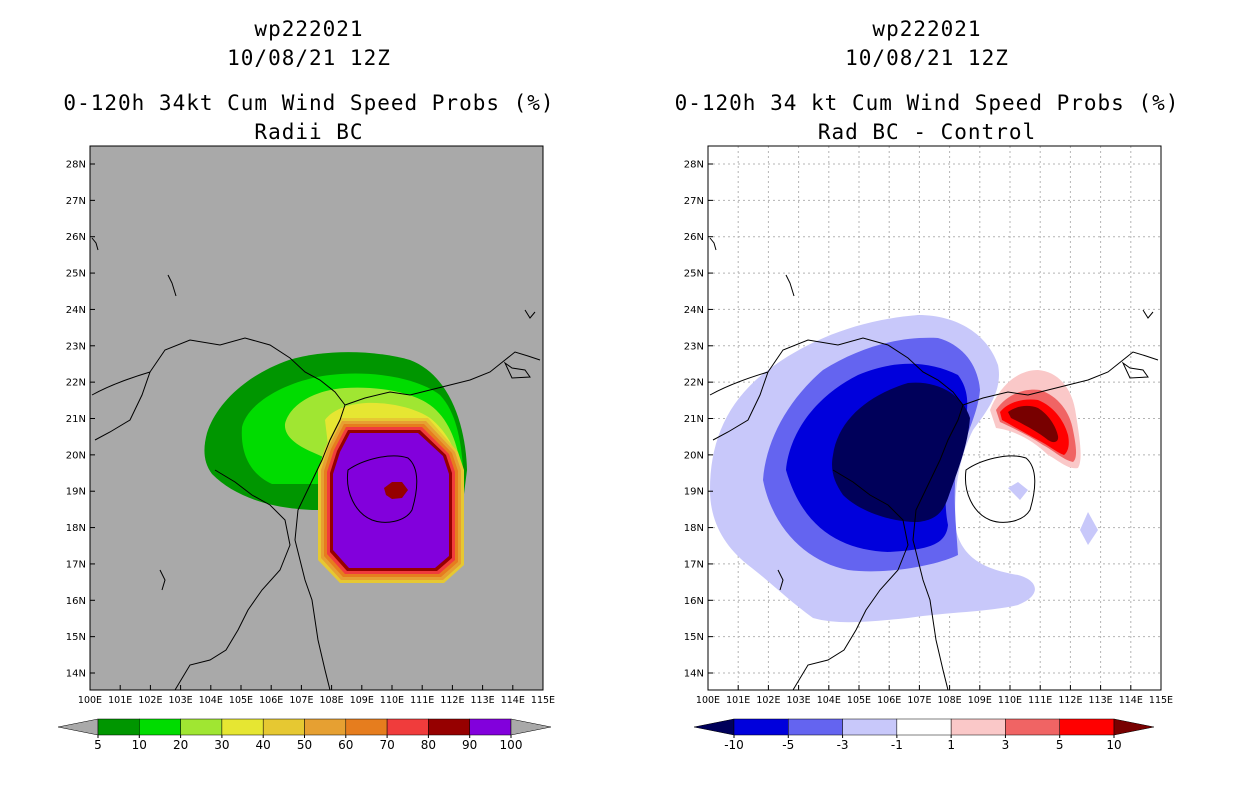 This screenshot has width=1236, height=800. Describe the element at coordinates (788, 745) in the screenshot. I see `colorbar-label: -5` at that location.